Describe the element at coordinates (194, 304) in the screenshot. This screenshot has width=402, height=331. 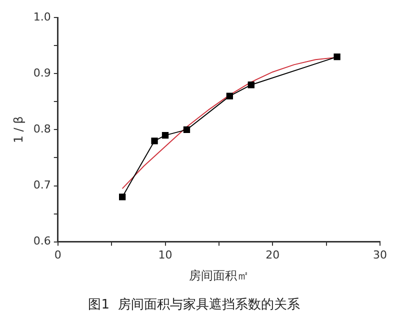
I see `text: 图1 房间面积与家具遮挡系数的关系` at that location.